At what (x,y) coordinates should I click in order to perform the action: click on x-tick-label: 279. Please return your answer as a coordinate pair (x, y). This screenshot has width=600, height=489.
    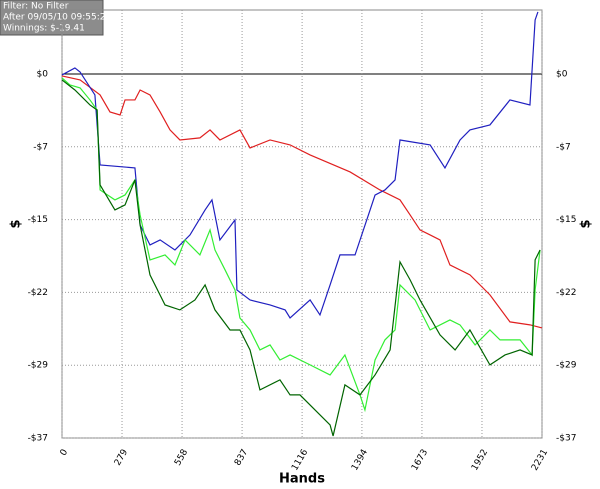
    Looking at the image, I should click on (121, 458).